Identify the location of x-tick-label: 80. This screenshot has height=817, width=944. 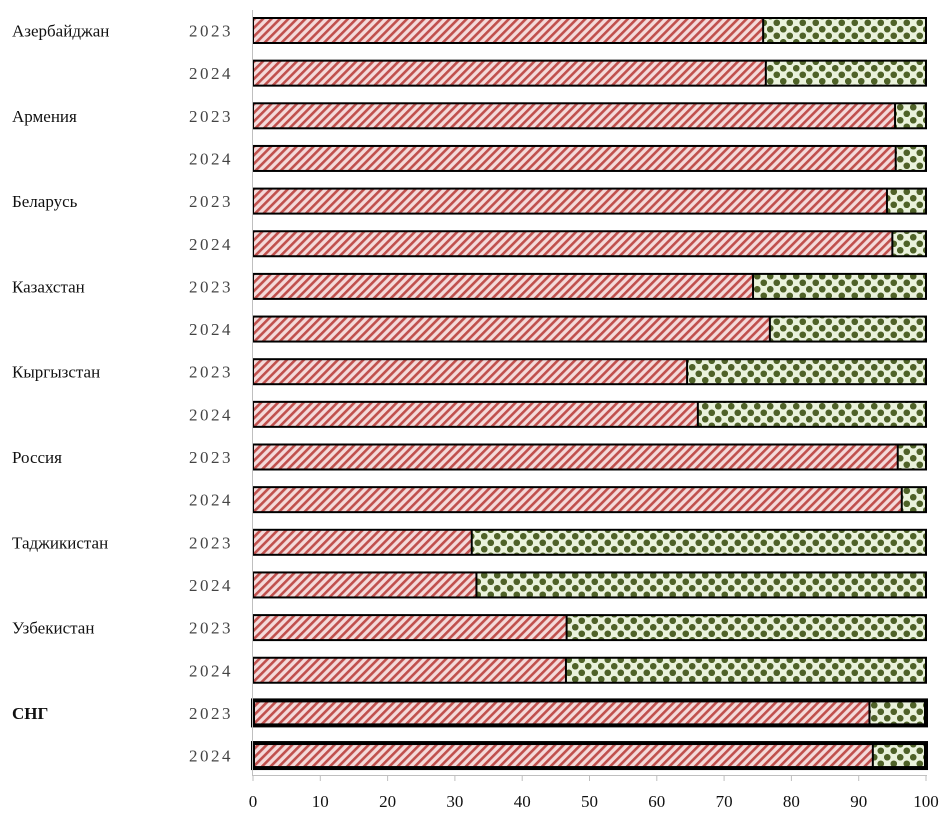
(791, 801).